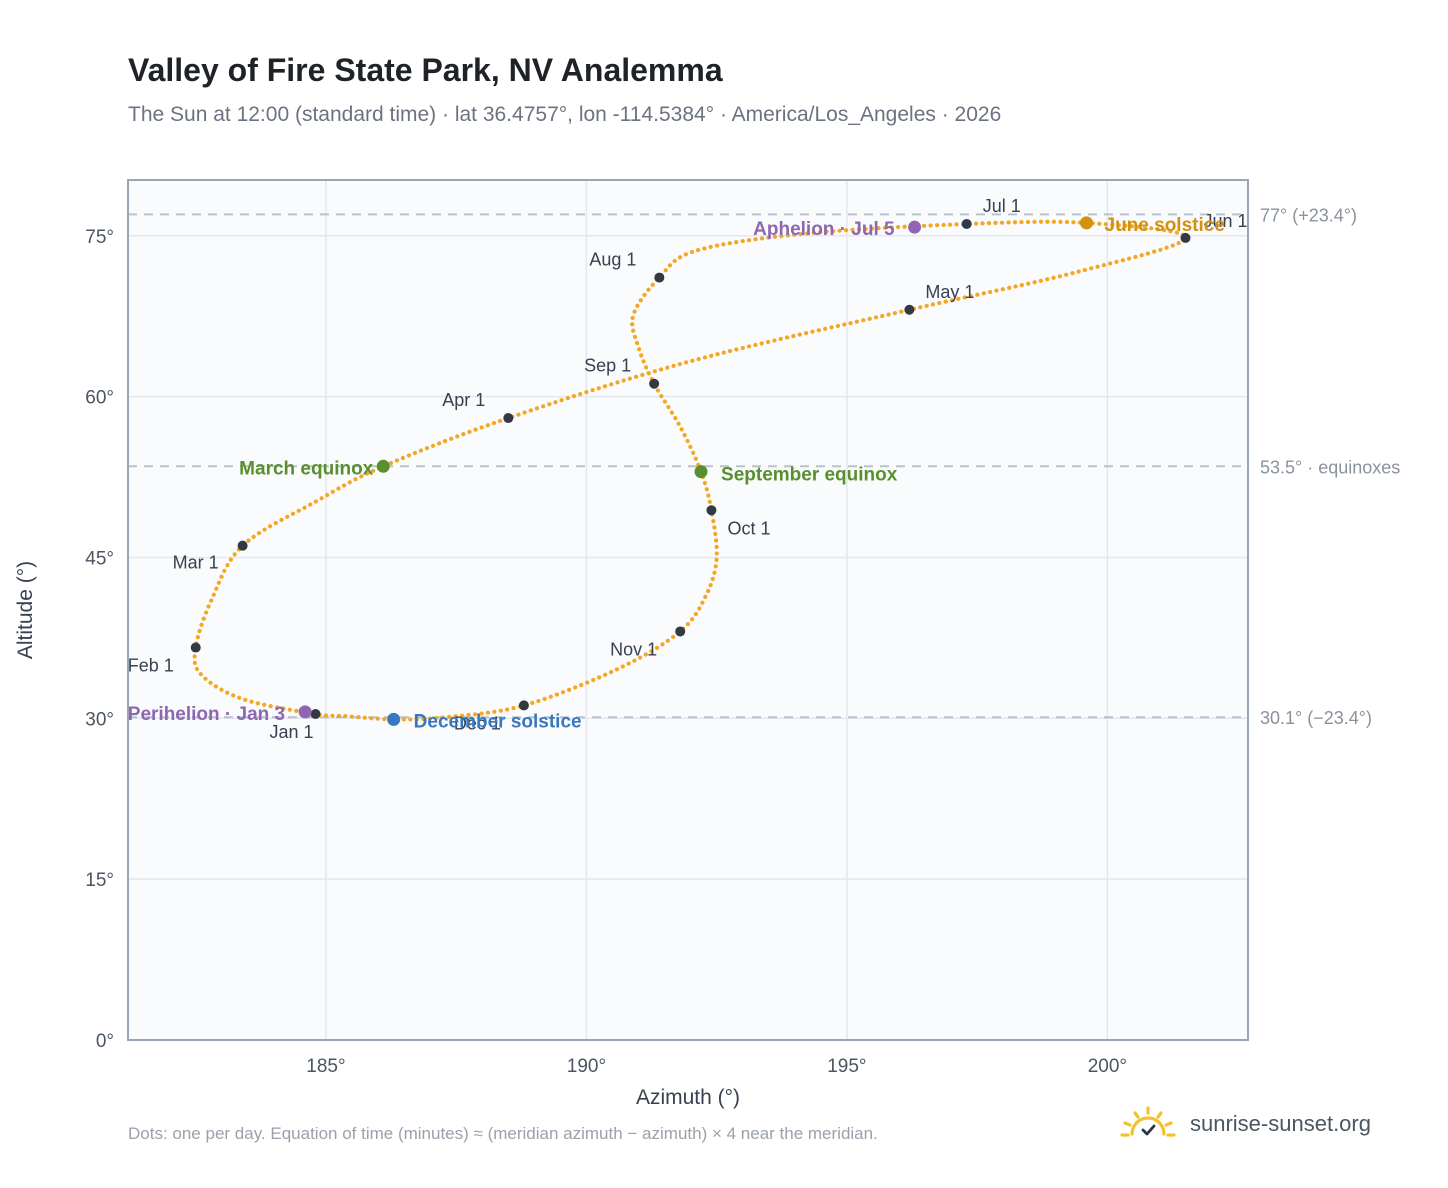 The width and height of the screenshot is (1448, 1188). I want to click on event-label: March equinox, so click(306, 468).